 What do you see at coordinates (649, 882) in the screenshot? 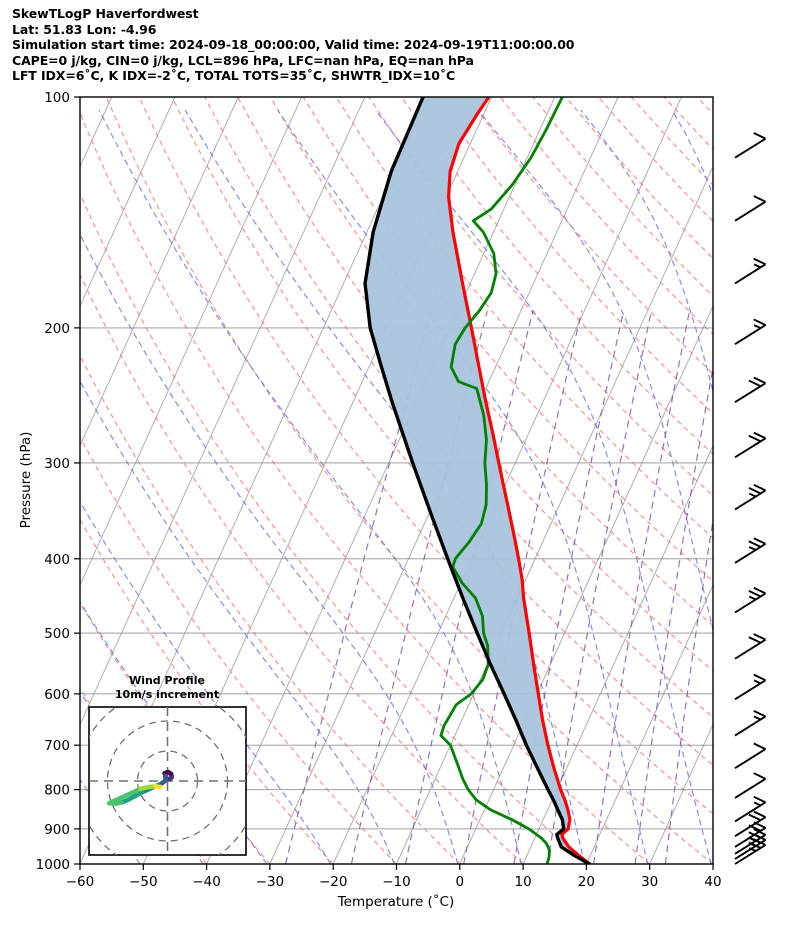
I see `svg-text: 30` at bounding box center [649, 882].